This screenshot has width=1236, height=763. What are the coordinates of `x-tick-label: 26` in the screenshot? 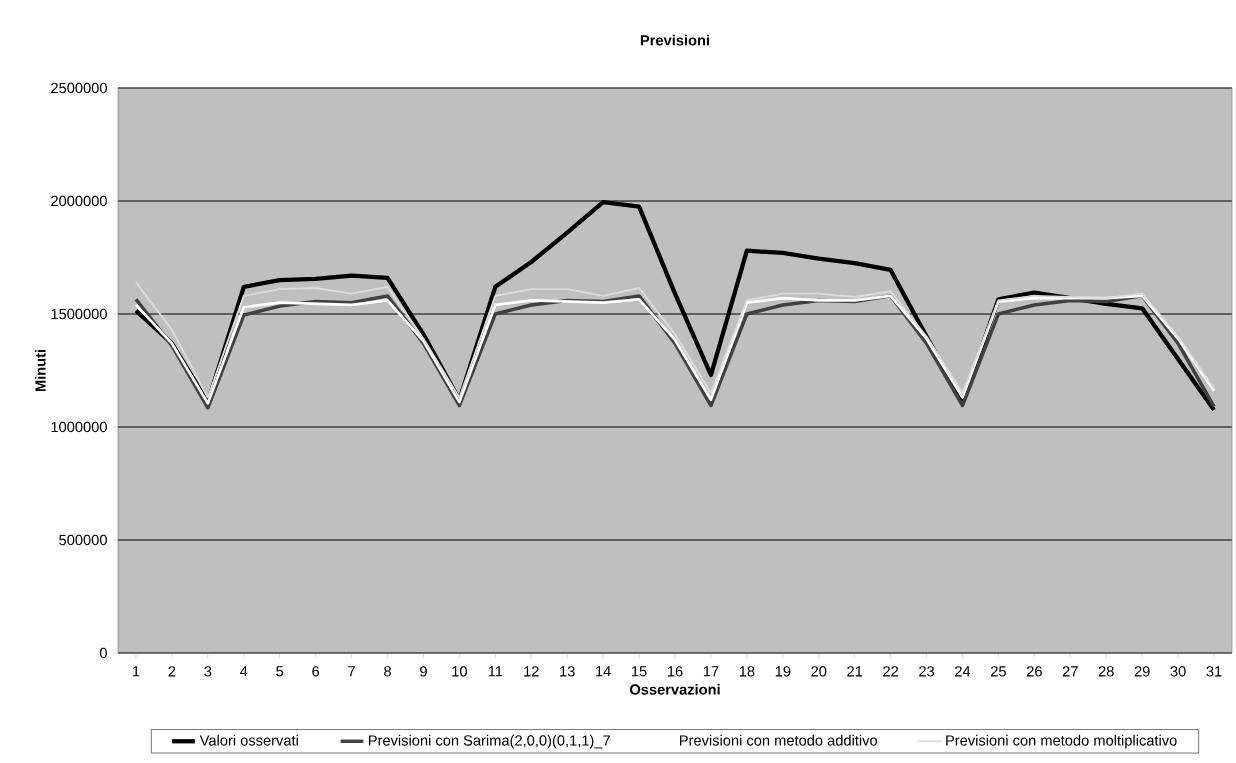 It's located at (1034, 671).